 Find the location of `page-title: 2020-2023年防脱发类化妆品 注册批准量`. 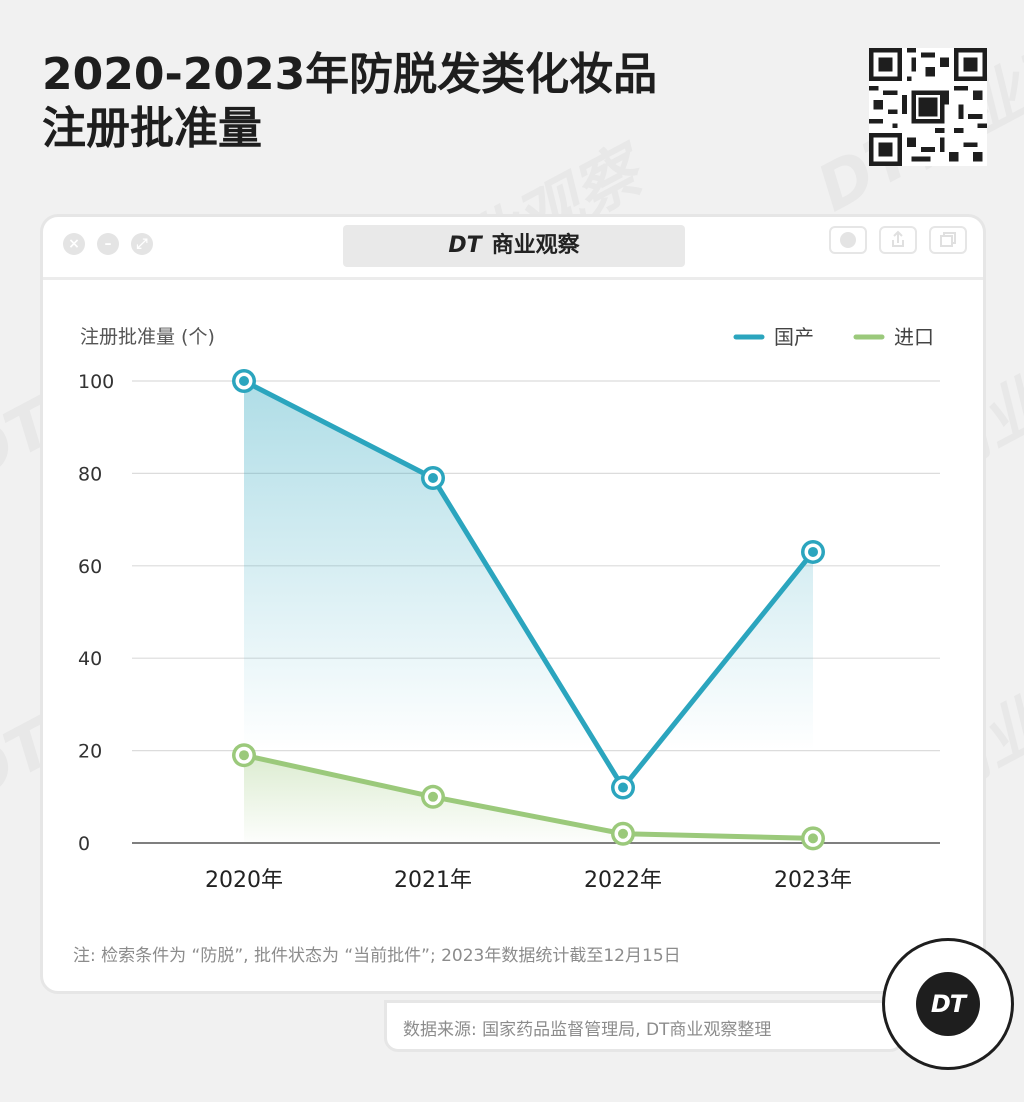

page-title: 2020-2023年防脱发类化妆品 注册批准量 is located at coordinates (349, 102).